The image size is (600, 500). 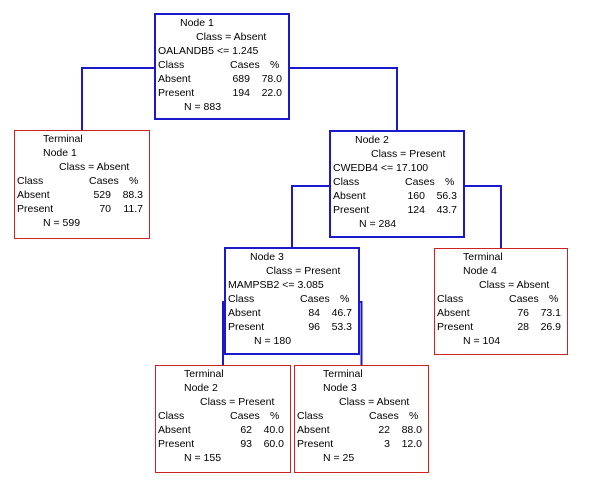 What do you see at coordinates (203, 458) in the screenshot?
I see `node-total: N = 155` at bounding box center [203, 458].